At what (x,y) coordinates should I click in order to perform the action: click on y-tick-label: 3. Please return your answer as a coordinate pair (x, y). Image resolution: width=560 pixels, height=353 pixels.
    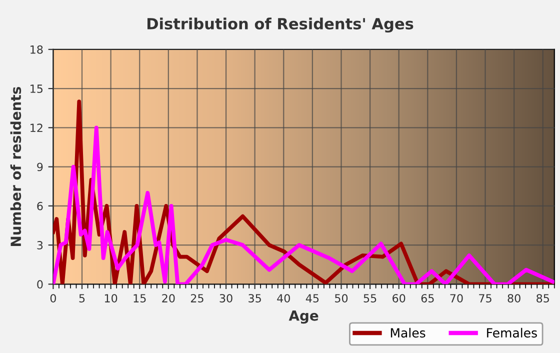
    Looking at the image, I should click on (40, 245).